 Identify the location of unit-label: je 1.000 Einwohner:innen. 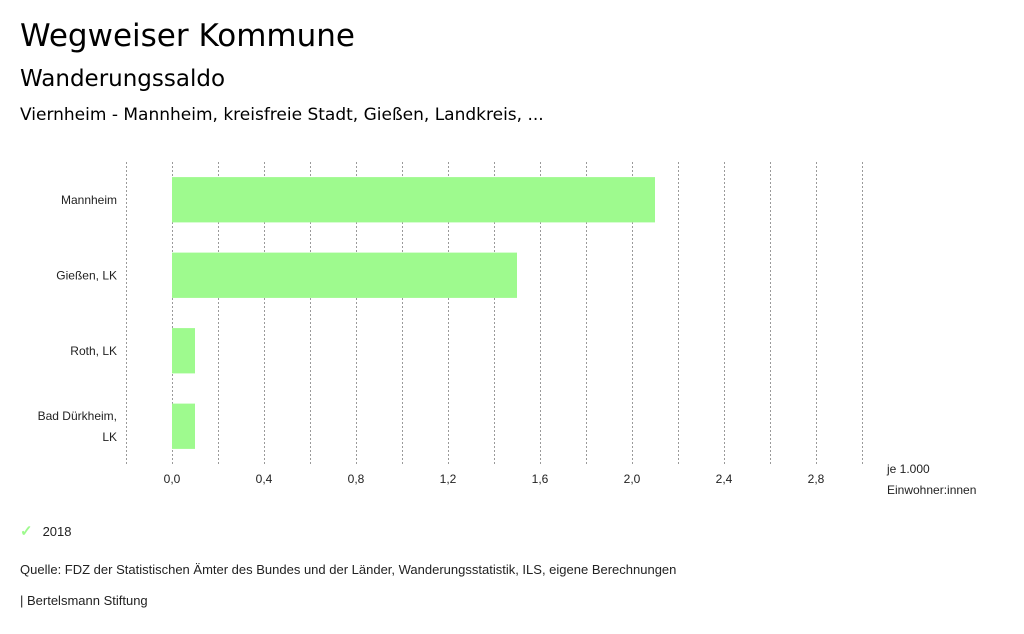
(931, 480).